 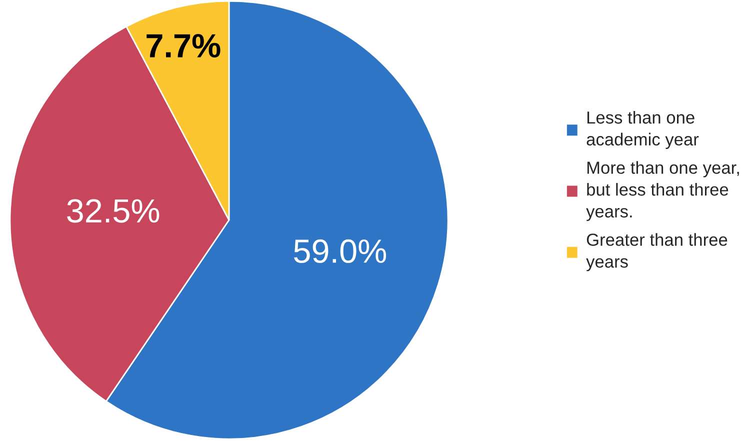 What do you see at coordinates (183, 46) in the screenshot?
I see `data-label: 7.7%` at bounding box center [183, 46].